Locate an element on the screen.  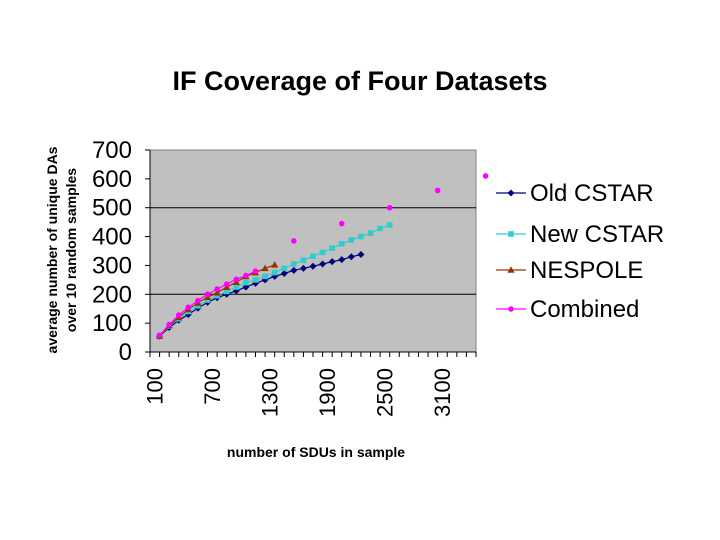
legend-item-new-cstar: New CSTAR is located at coordinates (580, 234).